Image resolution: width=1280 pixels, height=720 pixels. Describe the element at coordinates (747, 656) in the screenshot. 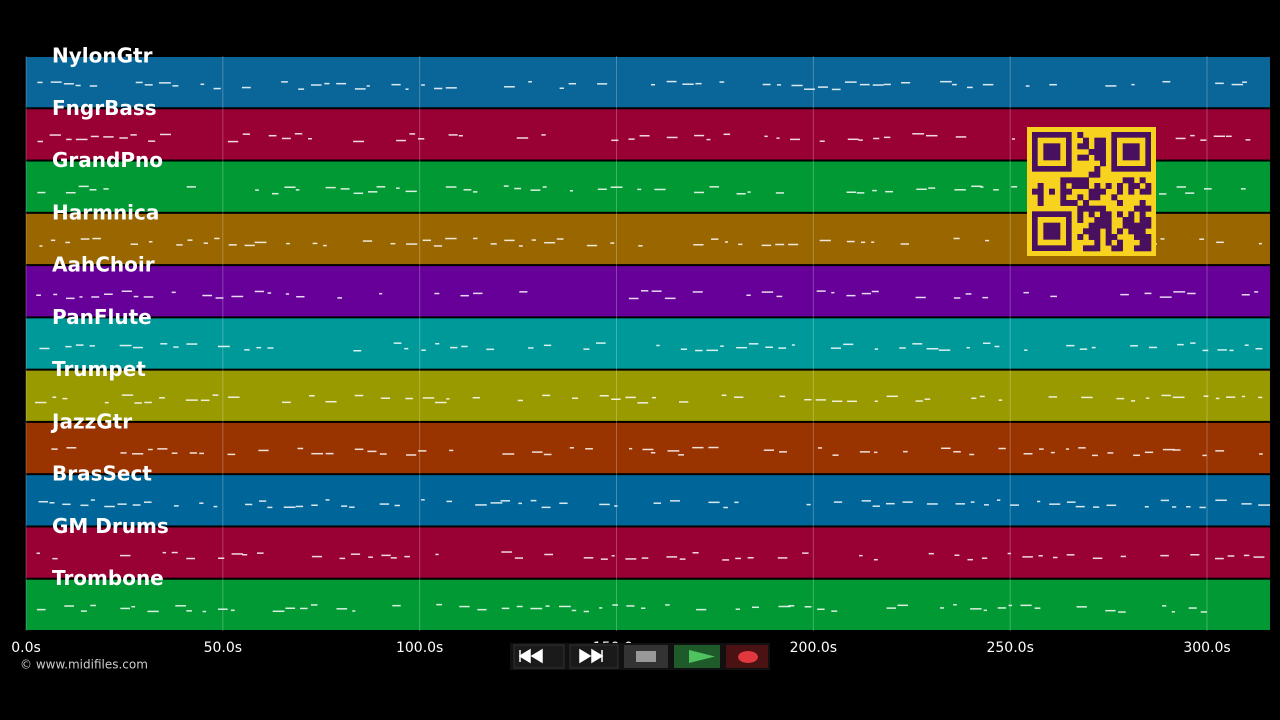

I see `record-button` at that location.